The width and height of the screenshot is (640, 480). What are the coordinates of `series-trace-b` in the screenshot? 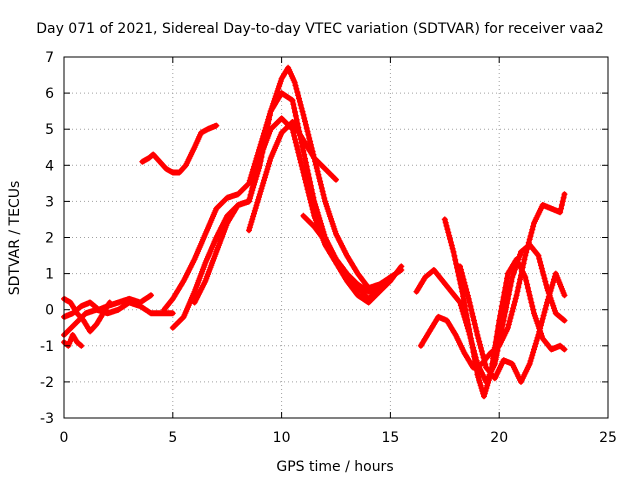 It's located at (87, 315).